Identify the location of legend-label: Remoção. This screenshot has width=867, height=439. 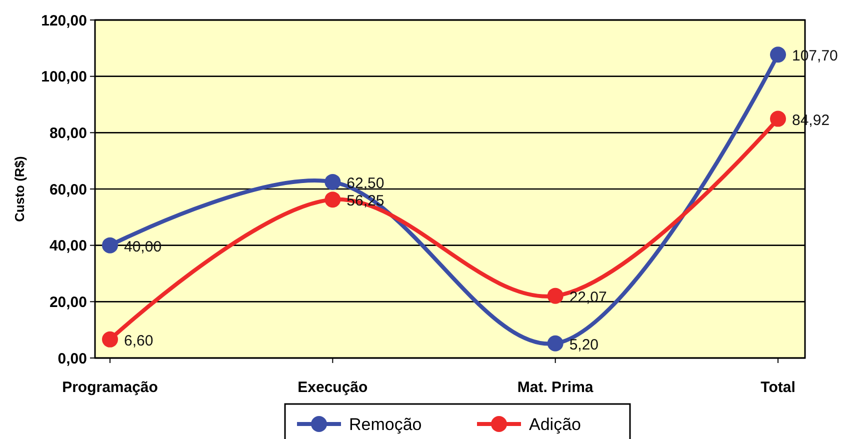
(385, 424).